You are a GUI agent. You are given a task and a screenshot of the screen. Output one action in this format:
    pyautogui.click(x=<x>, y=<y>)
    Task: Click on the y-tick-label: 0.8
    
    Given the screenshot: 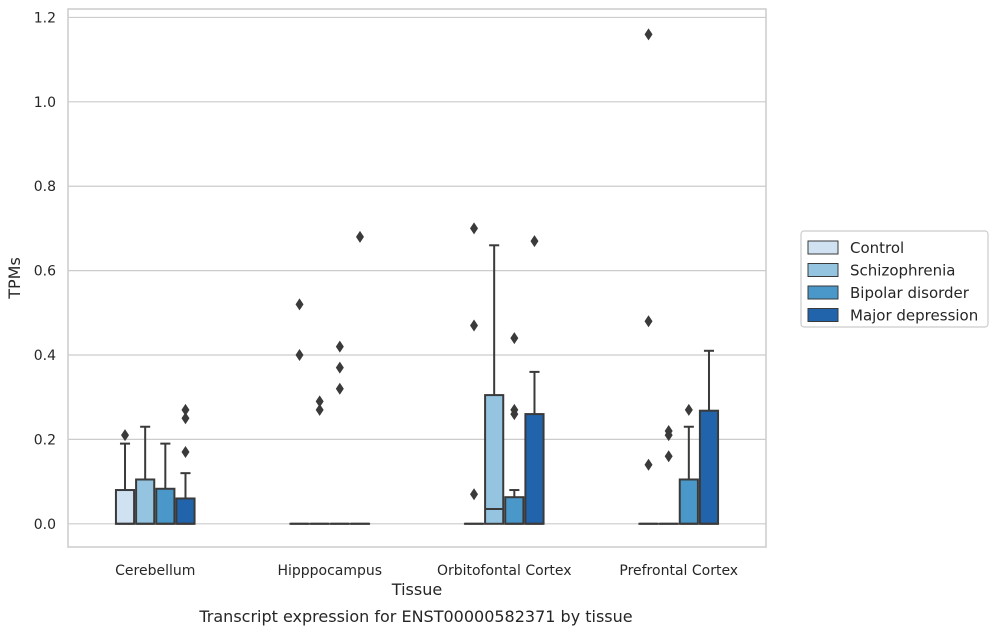 What is the action you would take?
    pyautogui.click(x=45, y=187)
    